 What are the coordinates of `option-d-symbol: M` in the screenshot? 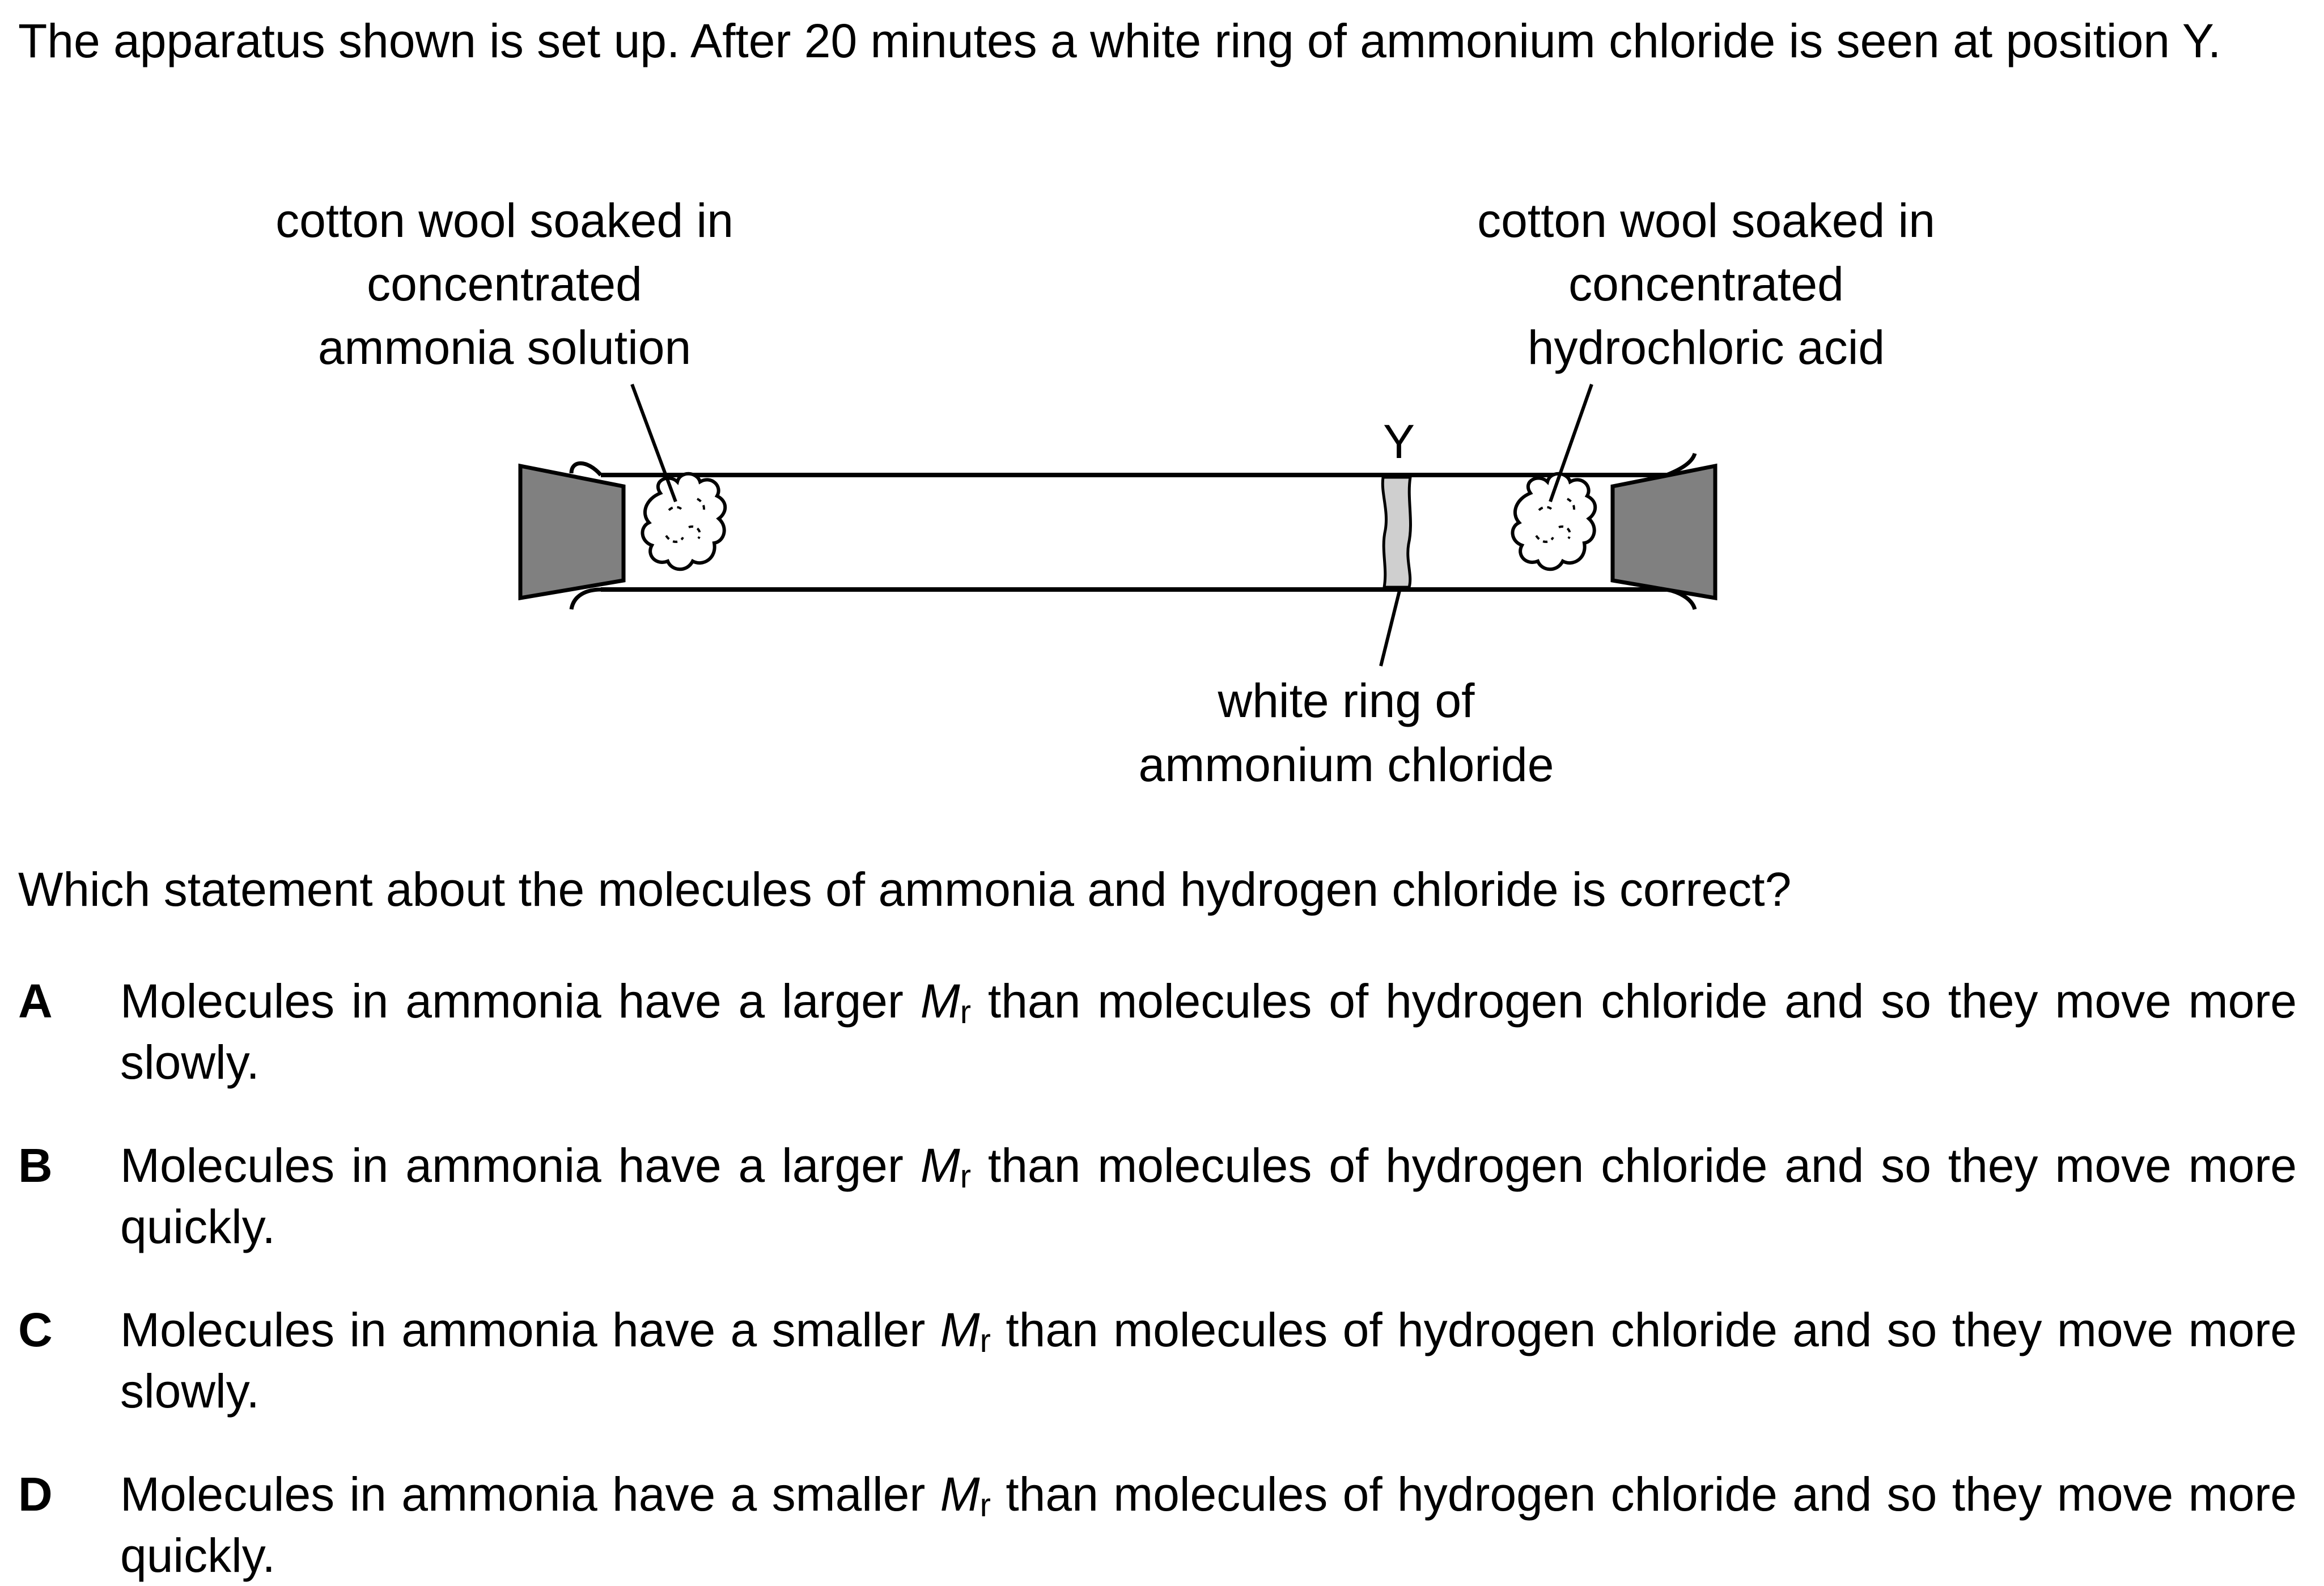 It's located at (960, 1494).